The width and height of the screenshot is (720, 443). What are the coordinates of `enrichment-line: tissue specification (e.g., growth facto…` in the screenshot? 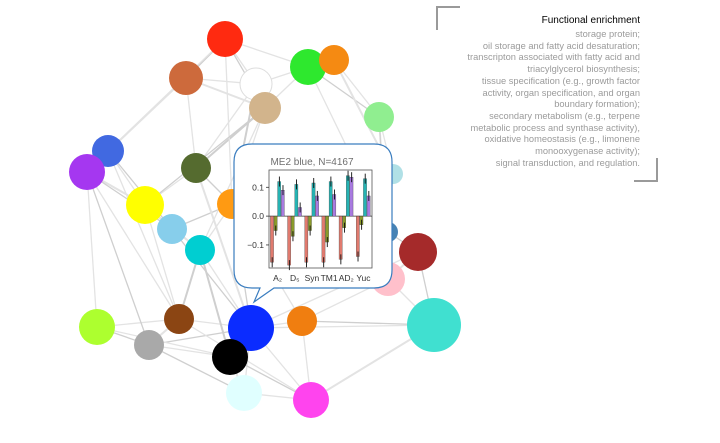 It's located at (560, 80).